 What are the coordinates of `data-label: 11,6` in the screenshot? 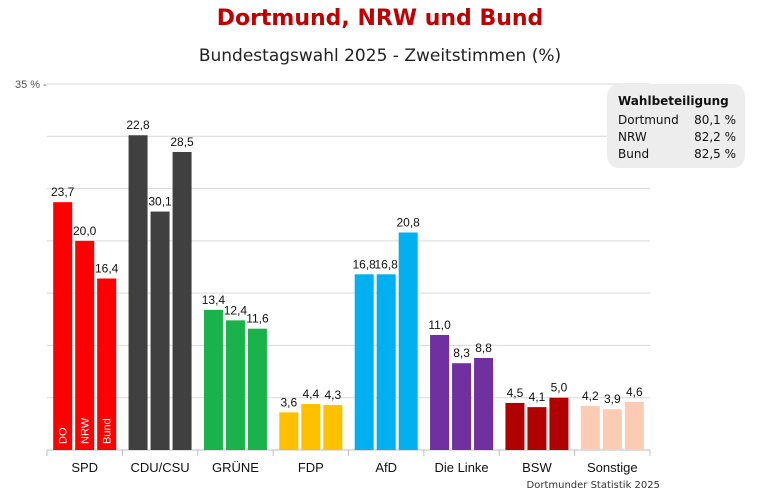 It's located at (257, 319).